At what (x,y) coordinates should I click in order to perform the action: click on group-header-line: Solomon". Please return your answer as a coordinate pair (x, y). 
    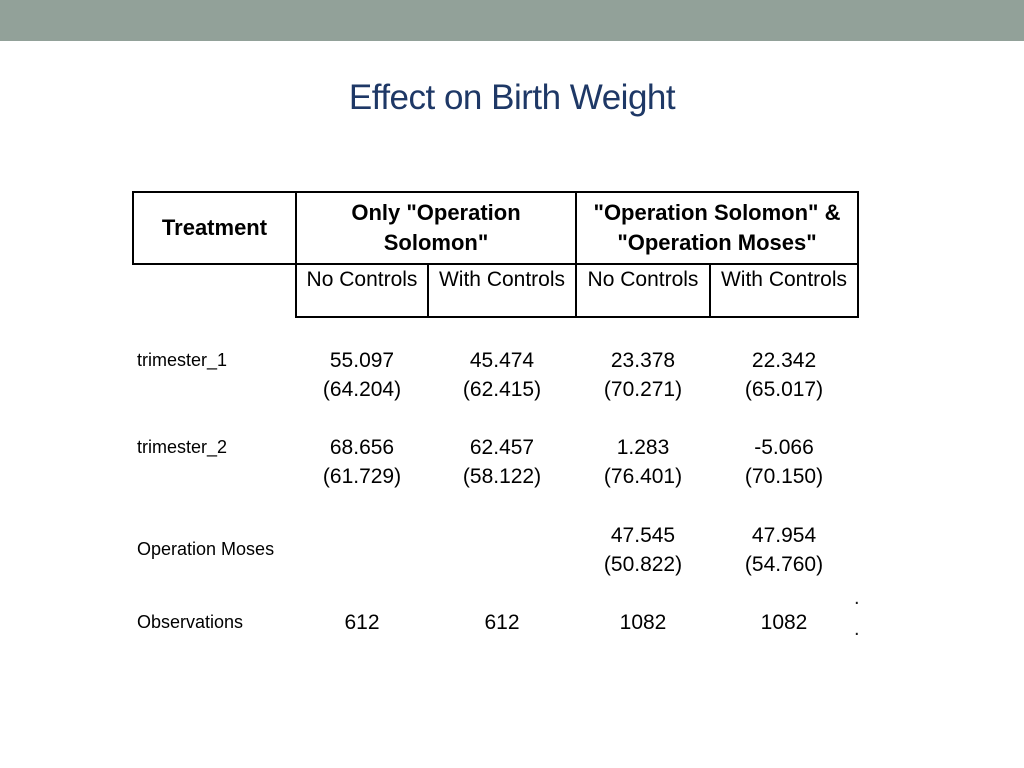
    Looking at the image, I should click on (436, 242).